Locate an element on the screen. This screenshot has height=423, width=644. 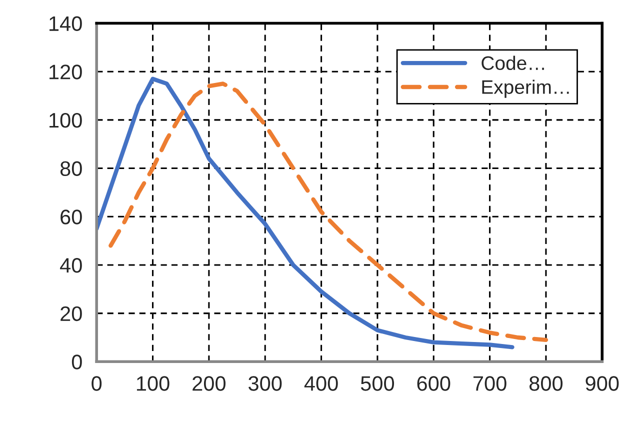
x-tick-label: 900 is located at coordinates (602, 383).